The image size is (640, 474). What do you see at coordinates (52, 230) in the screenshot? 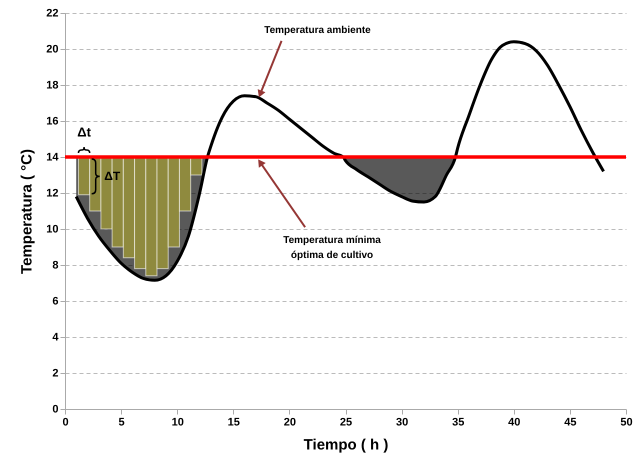
I see `y-tick-label: 10` at bounding box center [52, 230].